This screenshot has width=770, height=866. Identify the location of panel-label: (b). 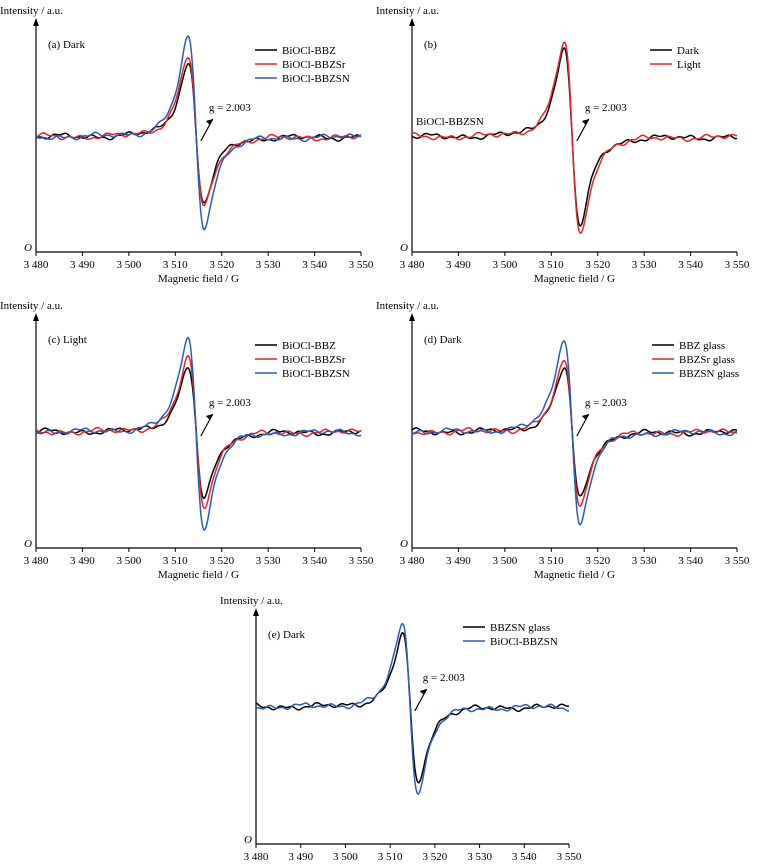
(430, 45).